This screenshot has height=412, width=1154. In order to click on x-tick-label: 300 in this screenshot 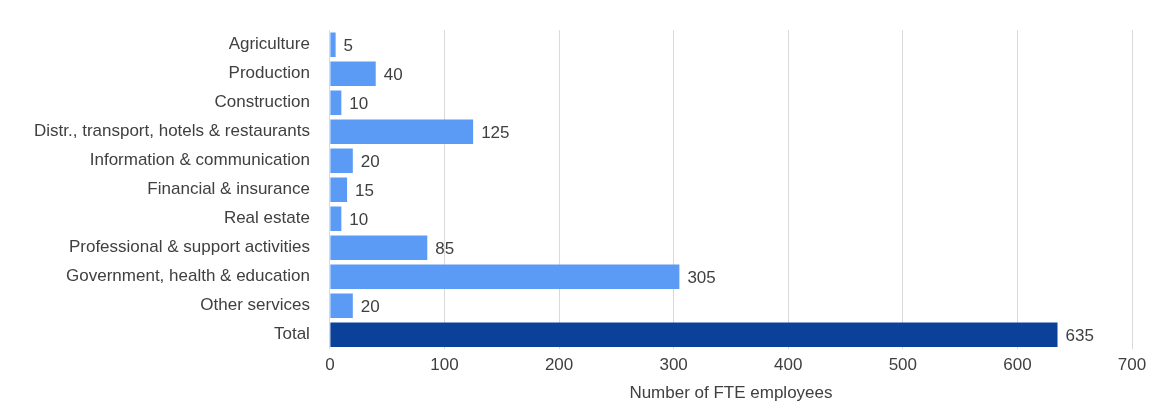, I will do `click(673, 365)`.